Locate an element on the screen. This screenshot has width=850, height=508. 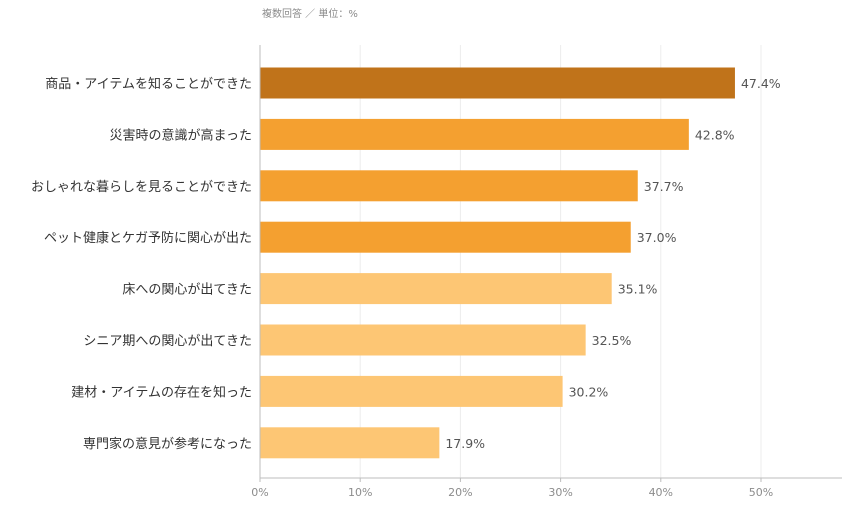
category-label: ペット健康とケガ予防に関心が出た is located at coordinates (148, 238).